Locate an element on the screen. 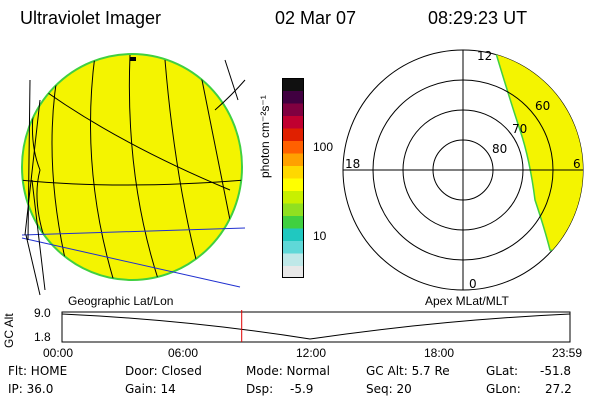 The image size is (600, 400). altitude-plot is located at coordinates (316, 326).